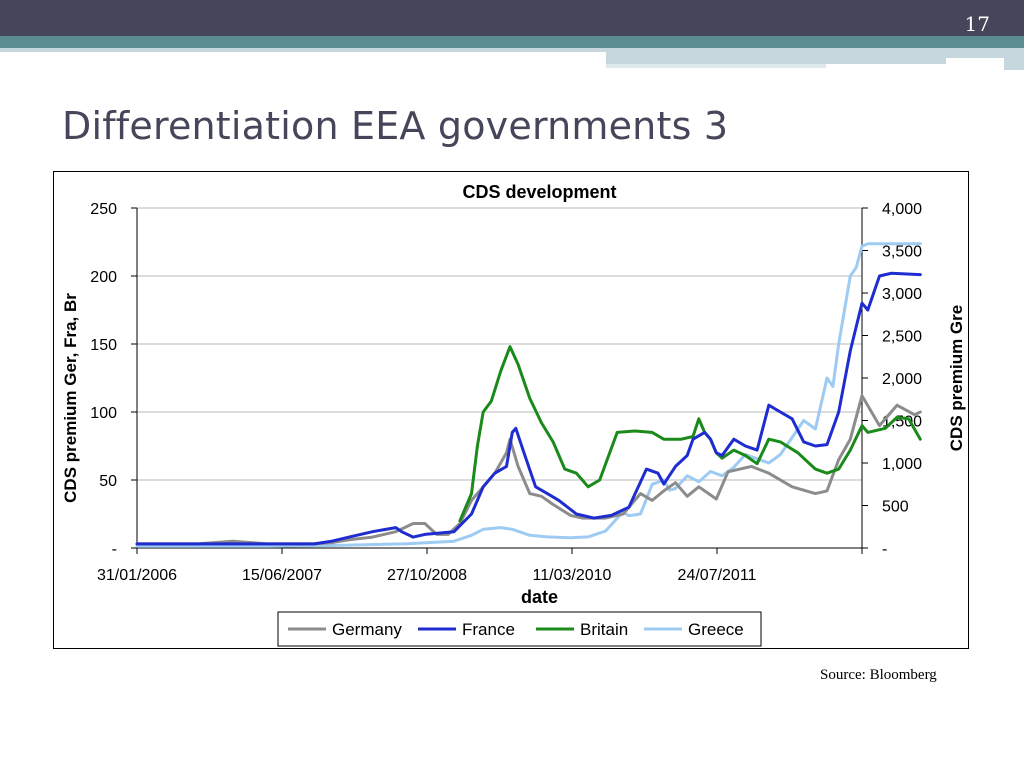 The image size is (1024, 768). Describe the element at coordinates (878, 675) in the screenshot. I see `source-note: Source: Bloomberg` at that location.